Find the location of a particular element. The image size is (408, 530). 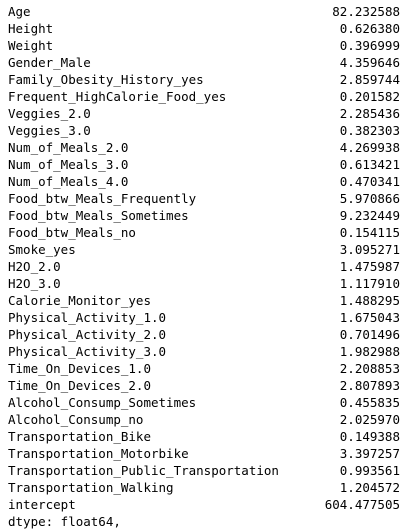

series-index-label: Family_Obesity_History_yes is located at coordinates (106, 79).